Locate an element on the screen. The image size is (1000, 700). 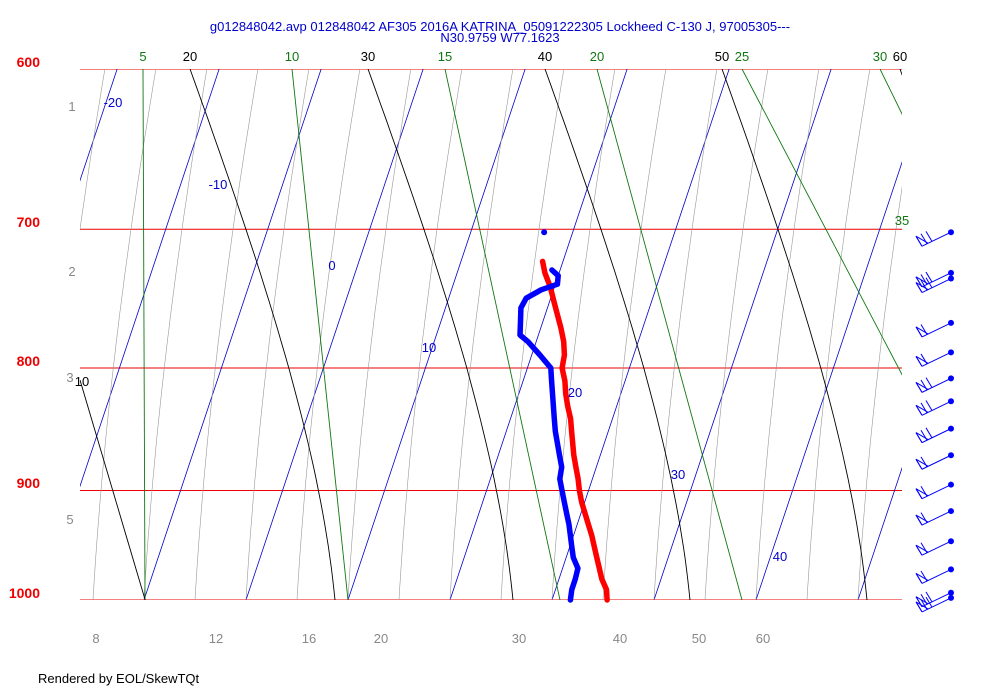
isotherm-label-20: 20 is located at coordinates (575, 392).